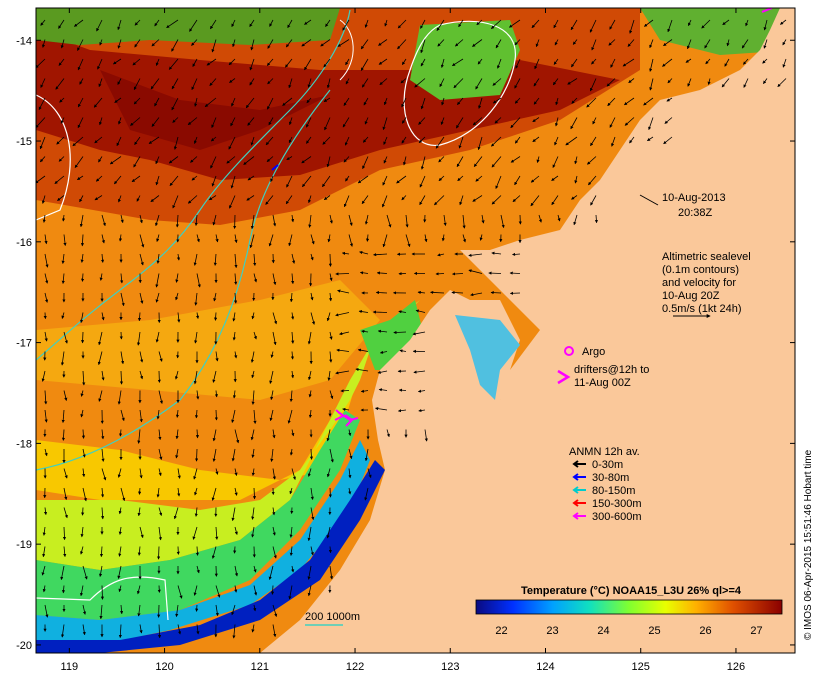 The image size is (820, 680). I want to click on y-tick-label: -19, so click(24, 545).